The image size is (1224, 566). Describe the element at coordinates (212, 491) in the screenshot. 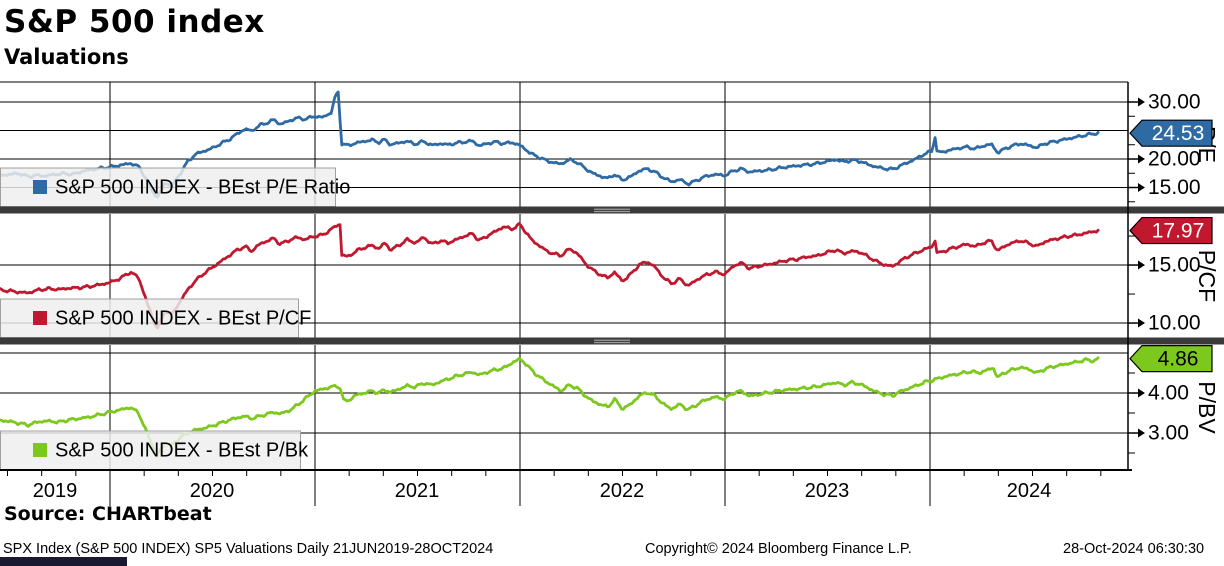

I see `year-label-2020: 2020` at that location.